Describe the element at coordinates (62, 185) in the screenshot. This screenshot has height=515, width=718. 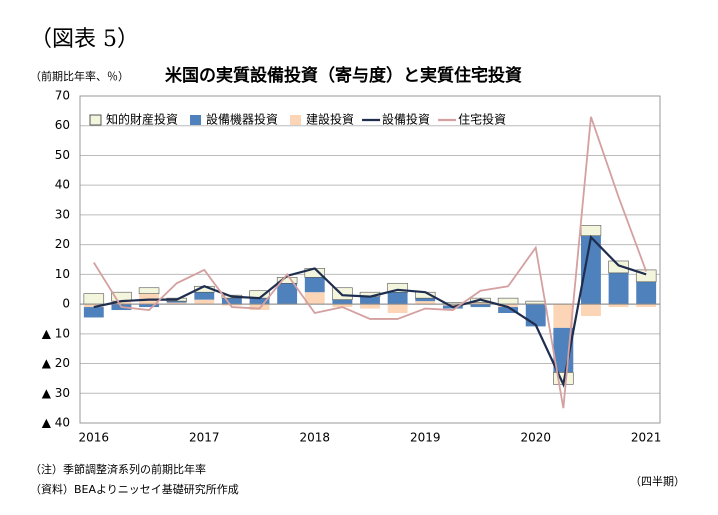
I see `y-tick-label: 40` at that location.